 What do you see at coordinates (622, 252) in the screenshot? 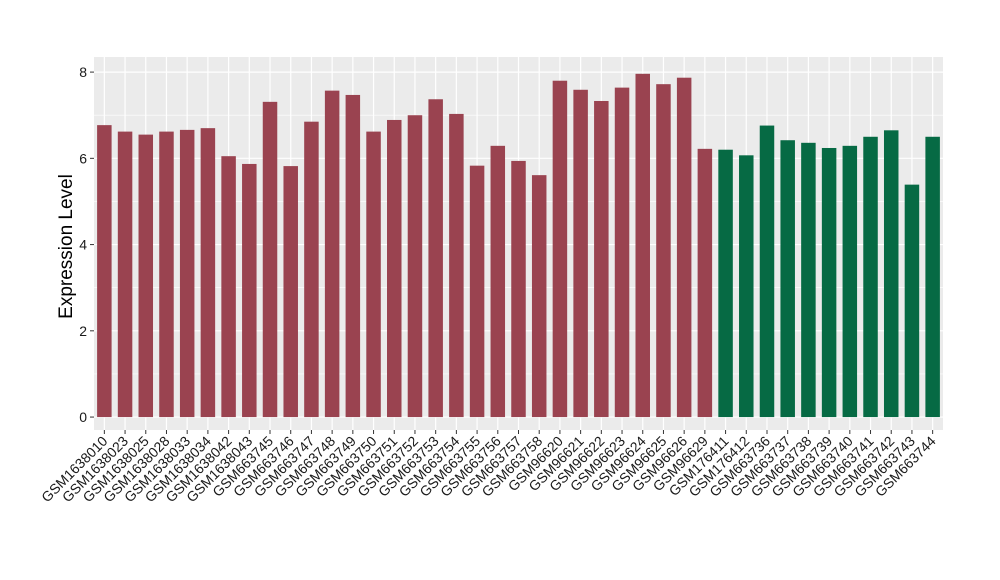
I see `bar-GSM96623` at bounding box center [622, 252].